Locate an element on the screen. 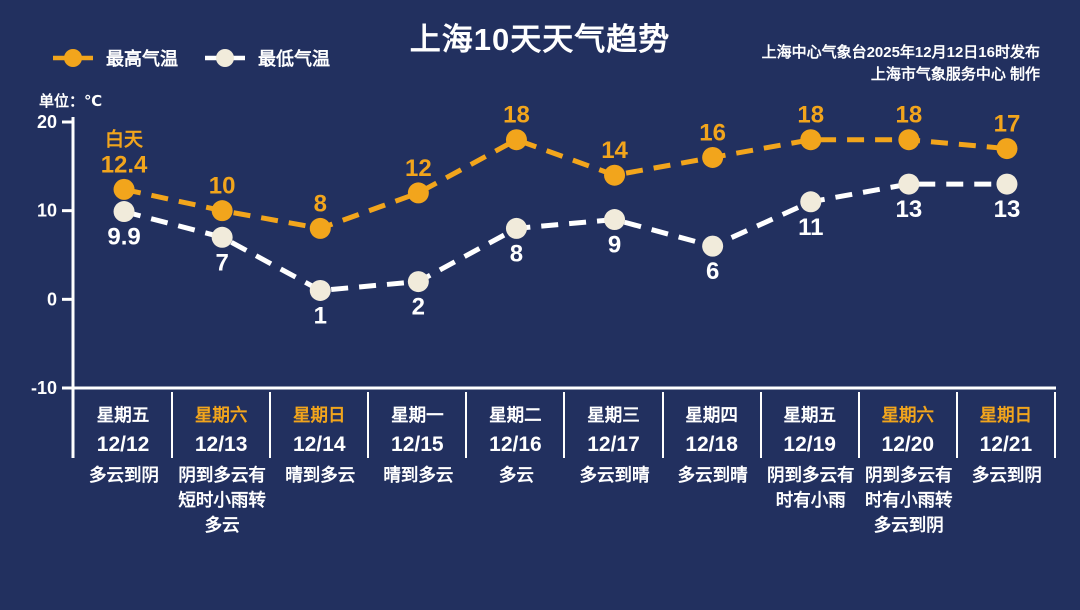 The image size is (1080, 610). date-label: 12/21 is located at coordinates (1006, 444).